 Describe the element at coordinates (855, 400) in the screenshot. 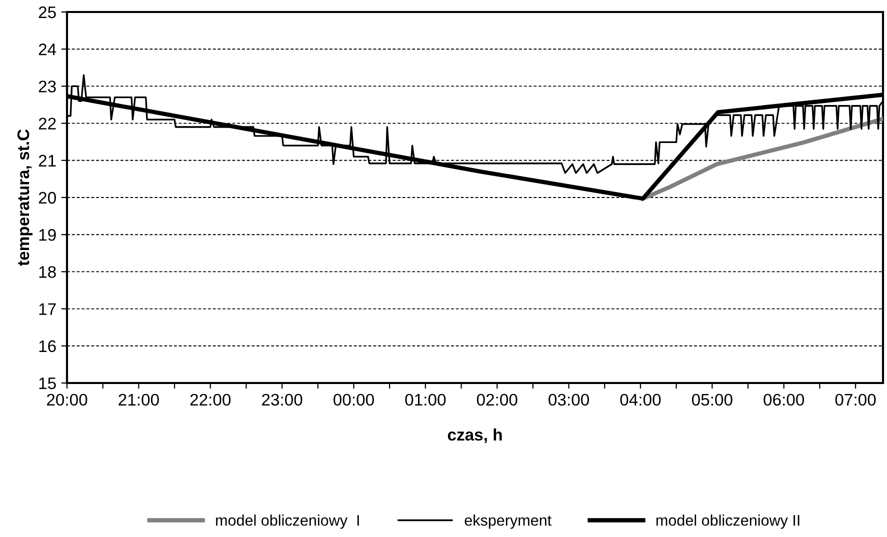

I see `x-tick-label: 07:00` at that location.